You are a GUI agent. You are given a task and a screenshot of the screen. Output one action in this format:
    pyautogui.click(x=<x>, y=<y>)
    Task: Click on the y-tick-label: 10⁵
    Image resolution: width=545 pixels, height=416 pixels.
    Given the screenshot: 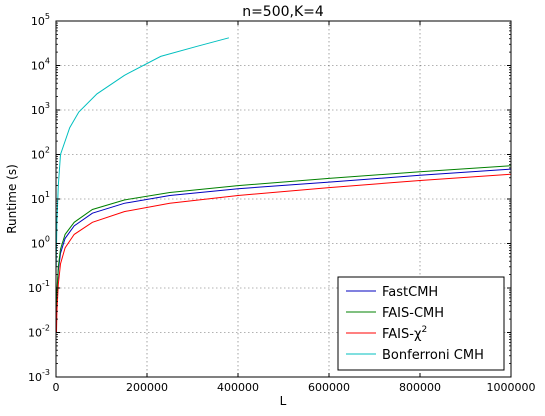 What is the action you would take?
    pyautogui.click(x=40, y=20)
    